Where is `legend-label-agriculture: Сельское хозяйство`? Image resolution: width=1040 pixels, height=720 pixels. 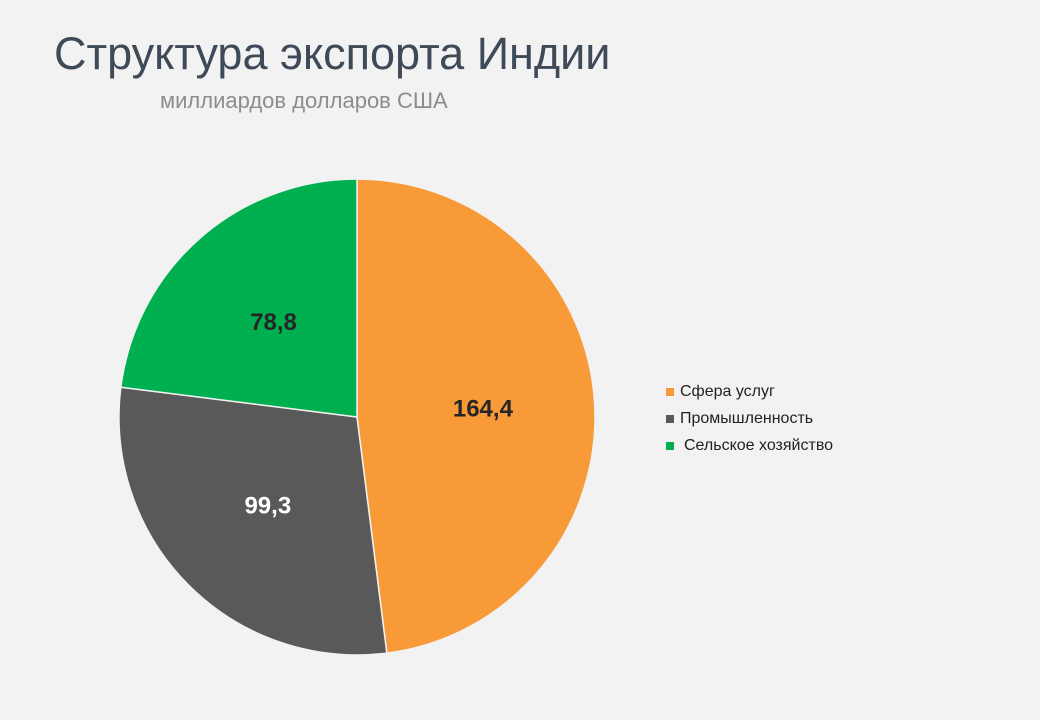
legend-label-agriculture: Сельское хозяйство is located at coordinates (759, 445).